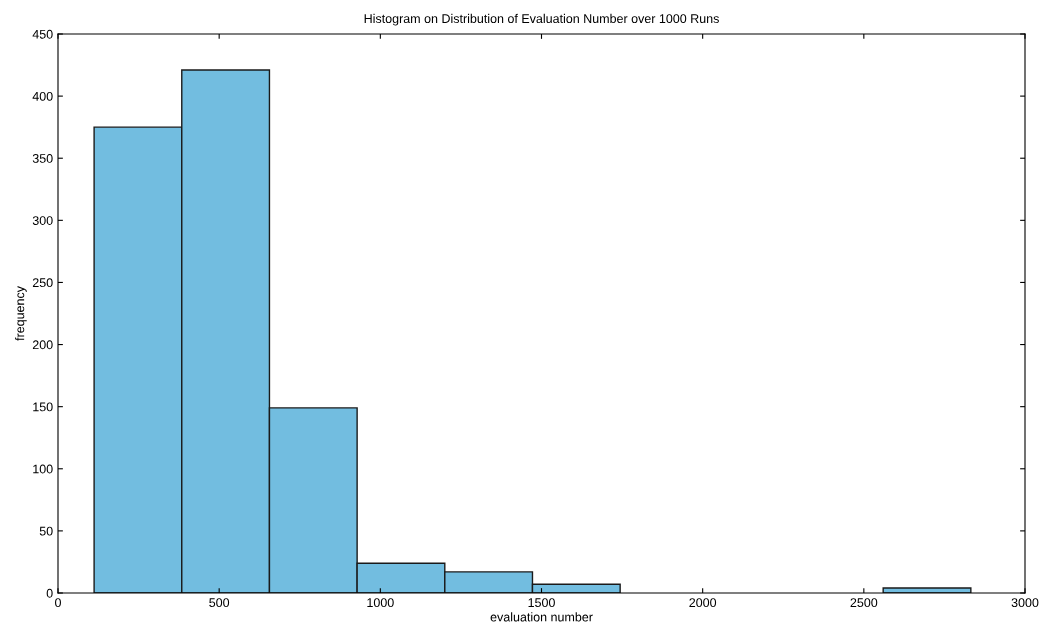  What do you see at coordinates (541, 603) in the screenshot?
I see `x-tick-label: 1500` at bounding box center [541, 603].